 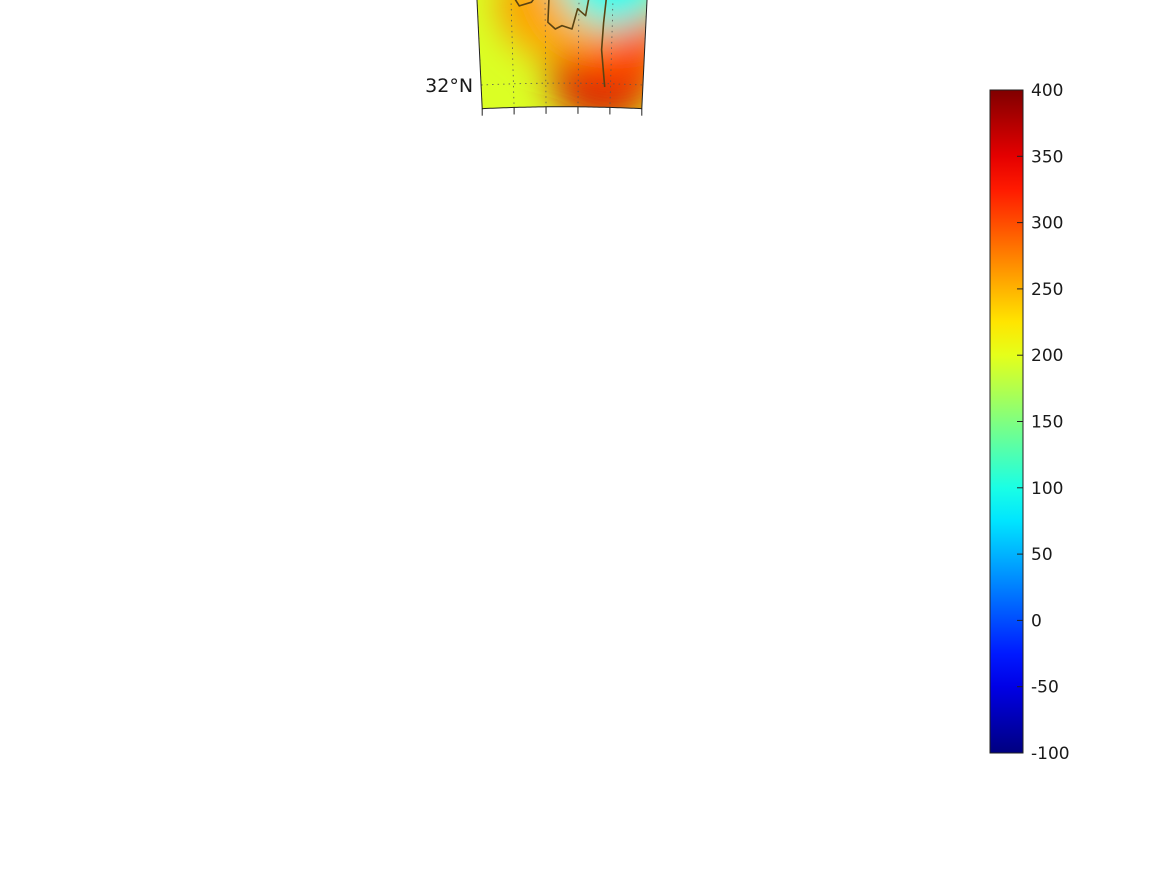 What do you see at coordinates (1047, 489) in the screenshot?
I see `colorbar-tick-label: 100` at bounding box center [1047, 489].